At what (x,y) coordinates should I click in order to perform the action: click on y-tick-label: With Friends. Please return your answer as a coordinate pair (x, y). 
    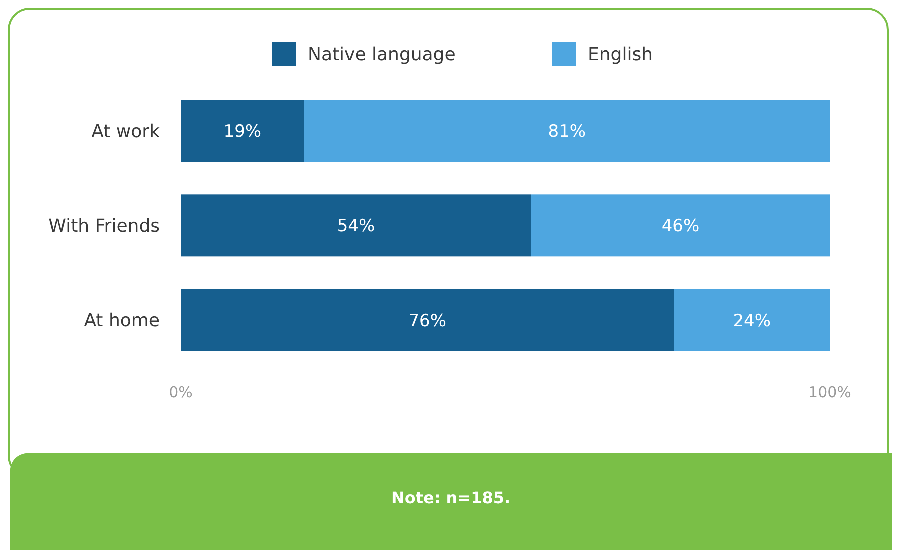
    Looking at the image, I should click on (104, 226).